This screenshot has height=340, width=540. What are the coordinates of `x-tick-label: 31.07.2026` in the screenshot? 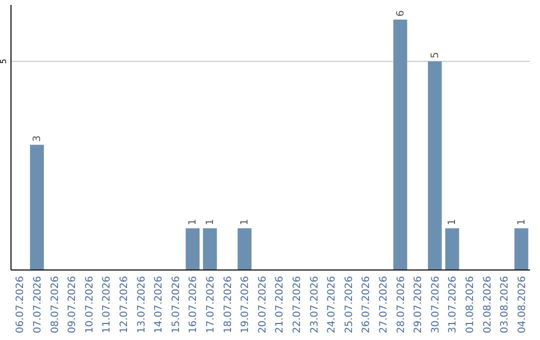 It's located at (453, 305).